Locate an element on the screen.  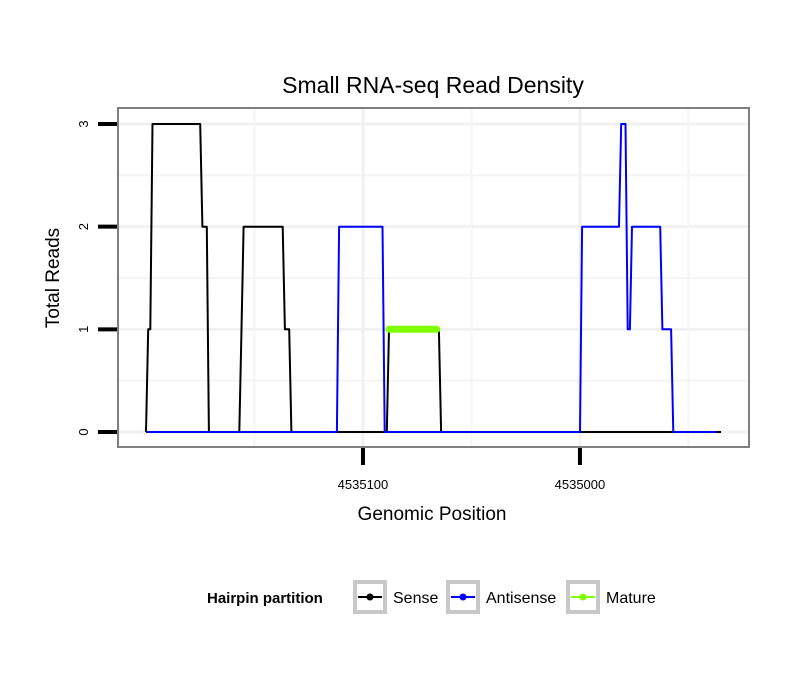
legend: Hairpin partition Sense Antisense Mature is located at coordinates (431, 597).